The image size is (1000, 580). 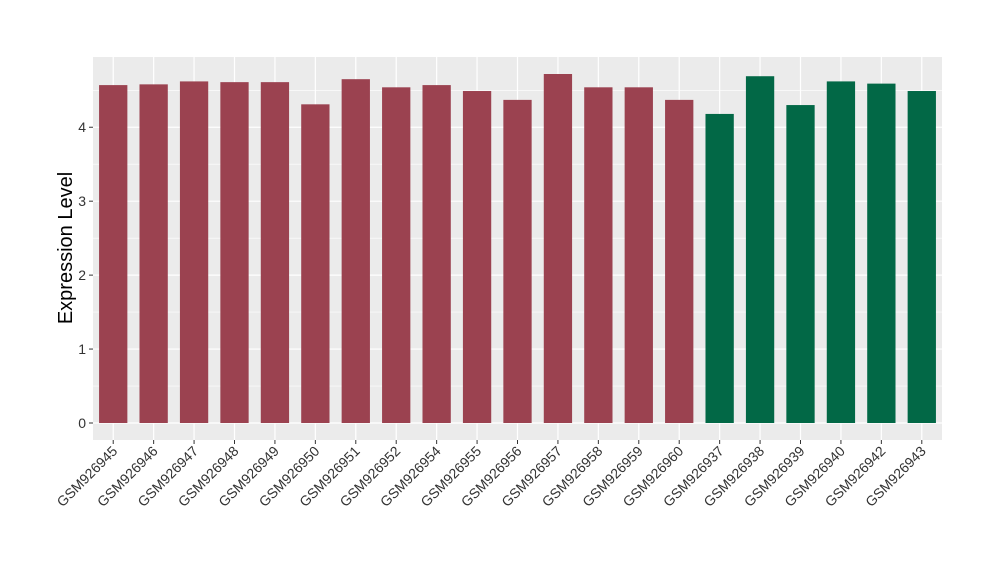 I want to click on bar-GSM926945, so click(x=113, y=254).